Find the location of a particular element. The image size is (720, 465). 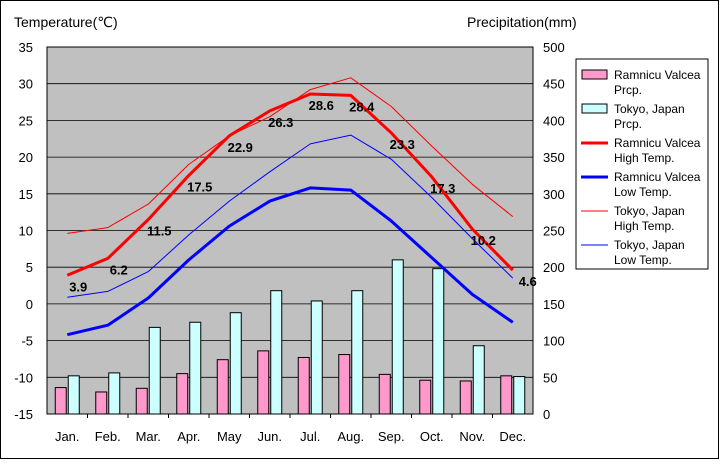

left-tick-label: 10 is located at coordinates (26, 231).